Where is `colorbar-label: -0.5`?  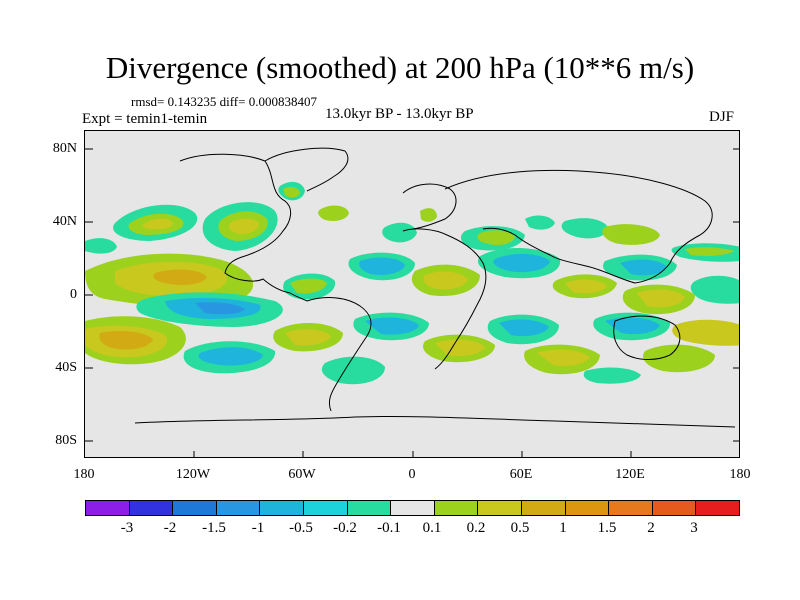
colorbar-label: -0.5 is located at coordinates (301, 528).